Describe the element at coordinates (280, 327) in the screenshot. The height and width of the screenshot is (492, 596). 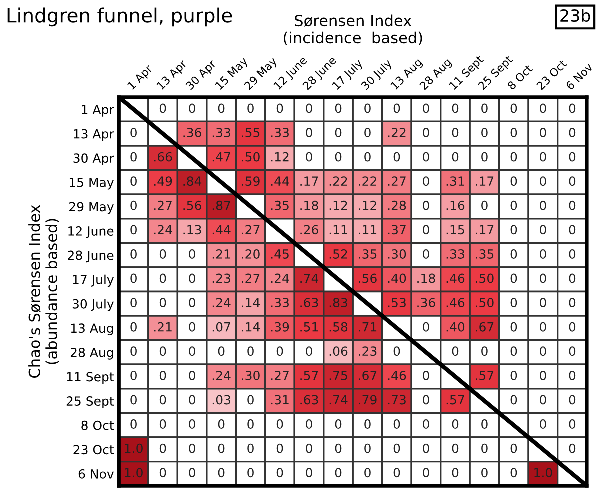
I see `data-label: .39` at that location.